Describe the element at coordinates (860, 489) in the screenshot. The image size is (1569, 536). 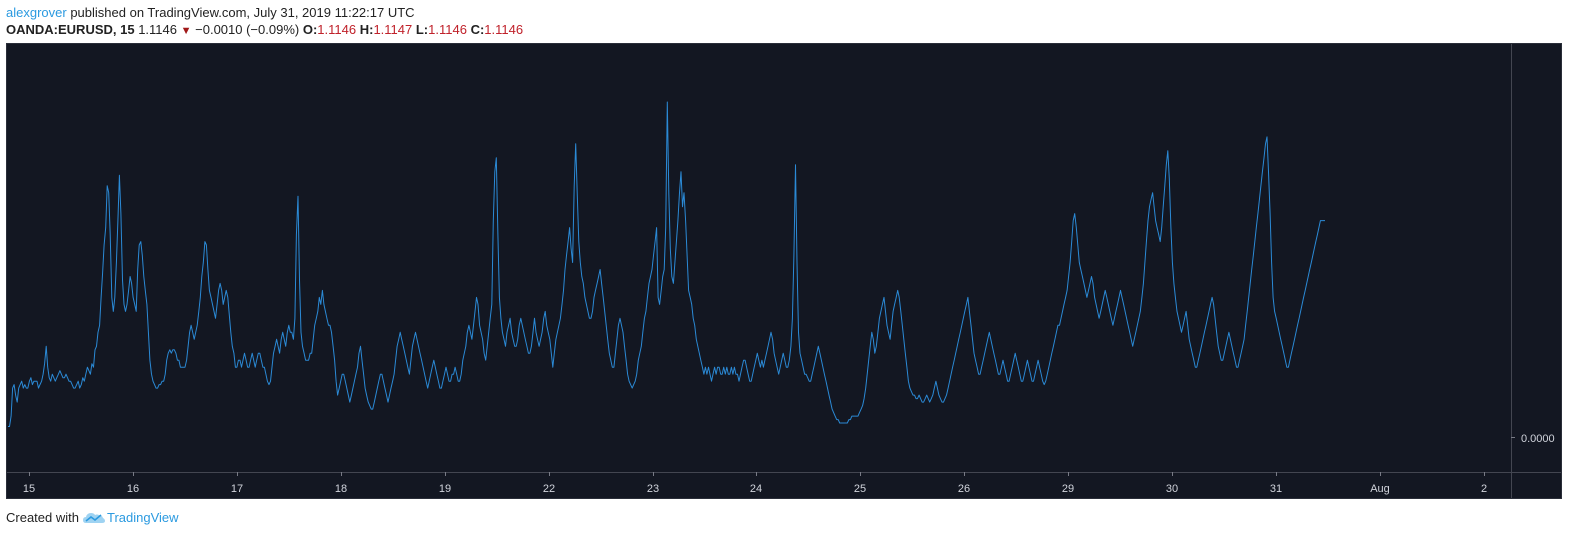
I see `time-tick-label: 25` at that location.